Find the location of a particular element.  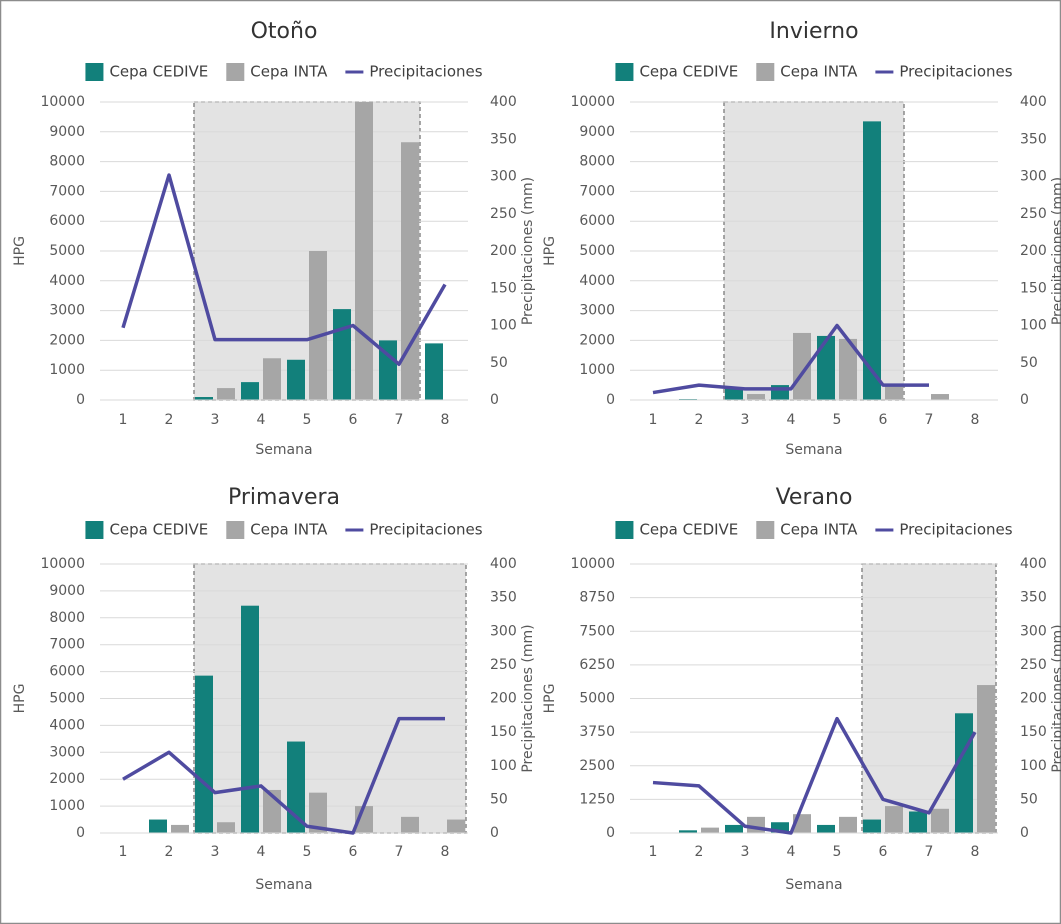

y2-tick-label: 250 is located at coordinates (1033, 665).